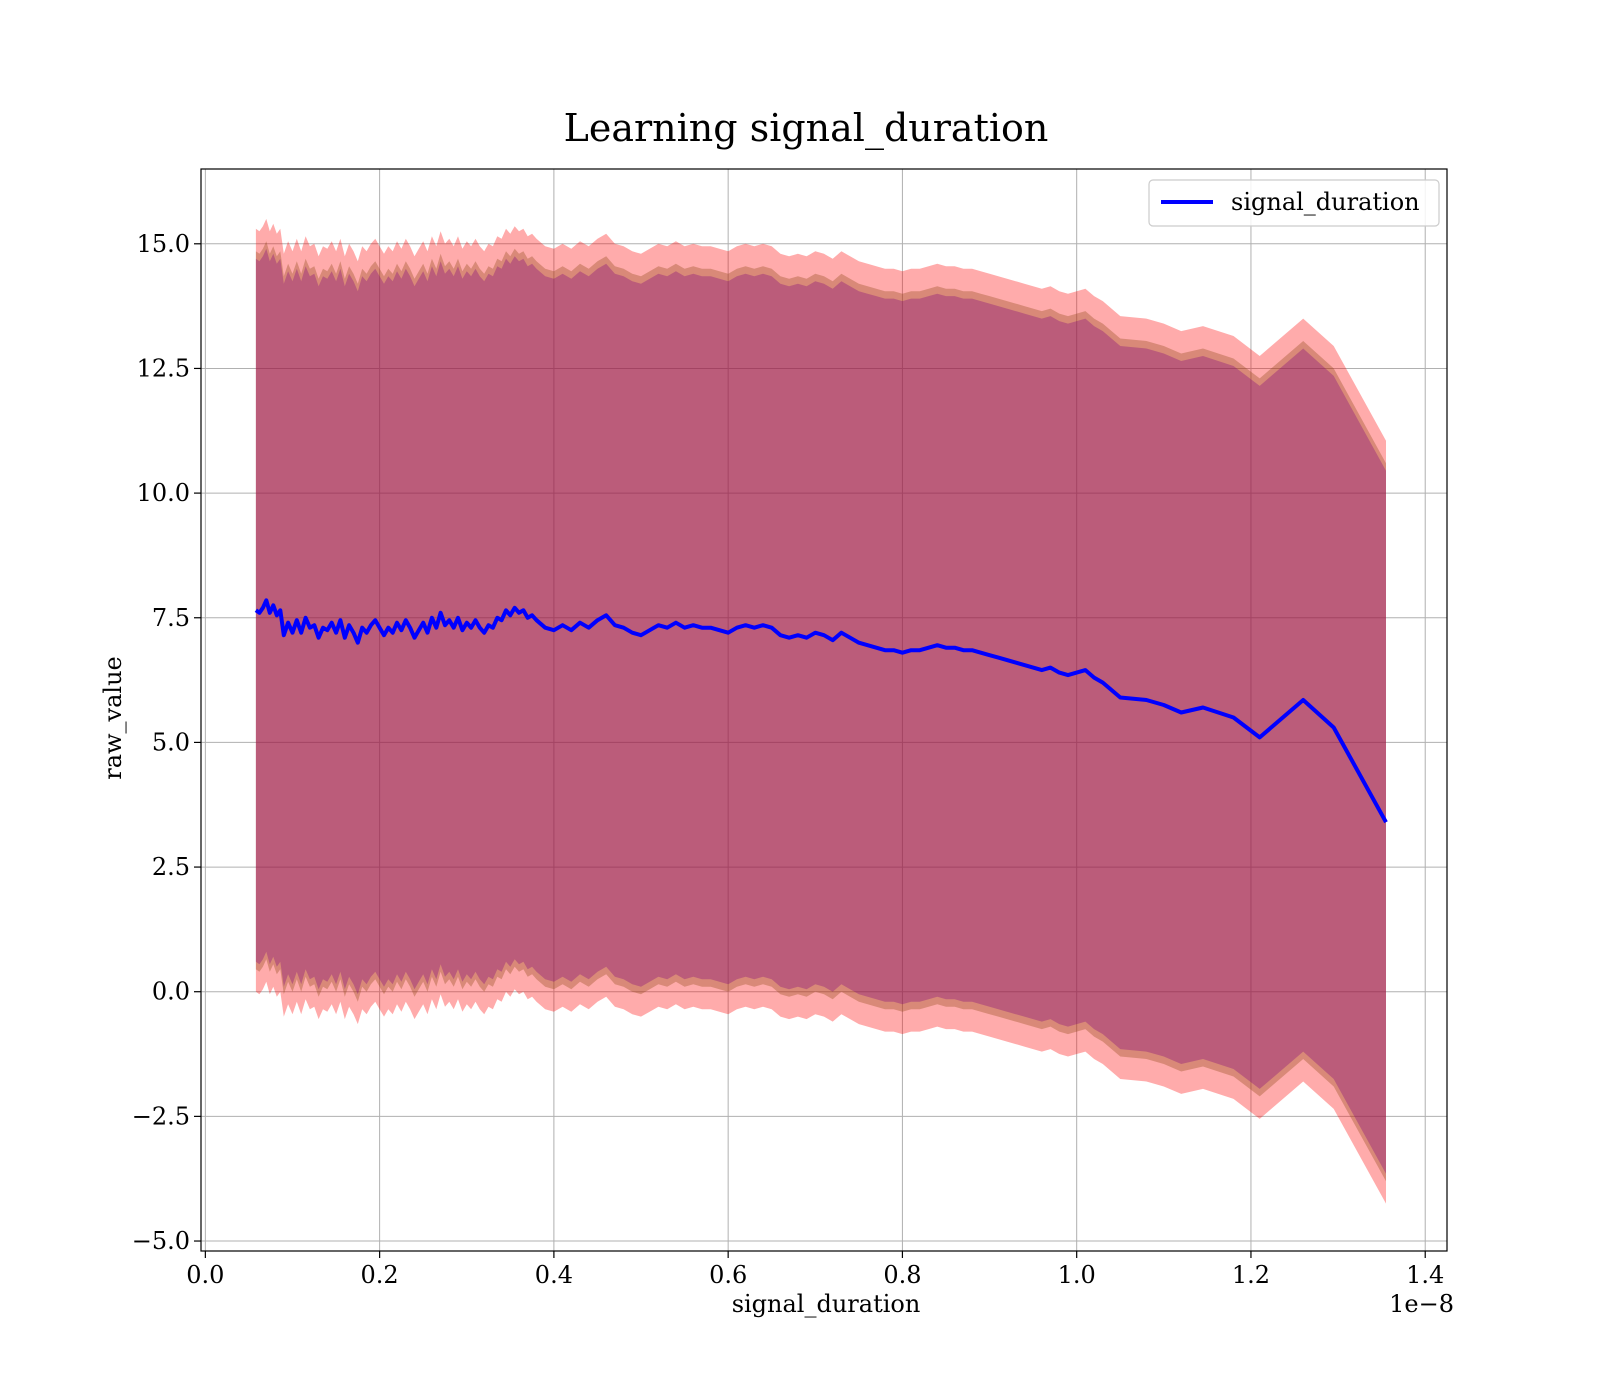  Describe the element at coordinates (163, 493) in the screenshot. I see `y-tick-label: 10.0` at that location.